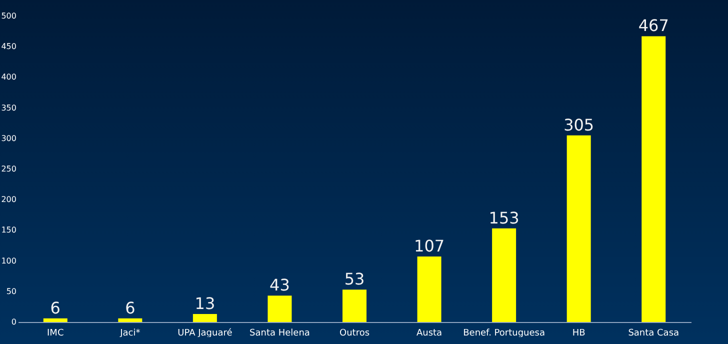 This screenshot has width=728, height=344. What do you see at coordinates (8, 77) in the screenshot?
I see `y-tick-label: 400` at bounding box center [8, 77].